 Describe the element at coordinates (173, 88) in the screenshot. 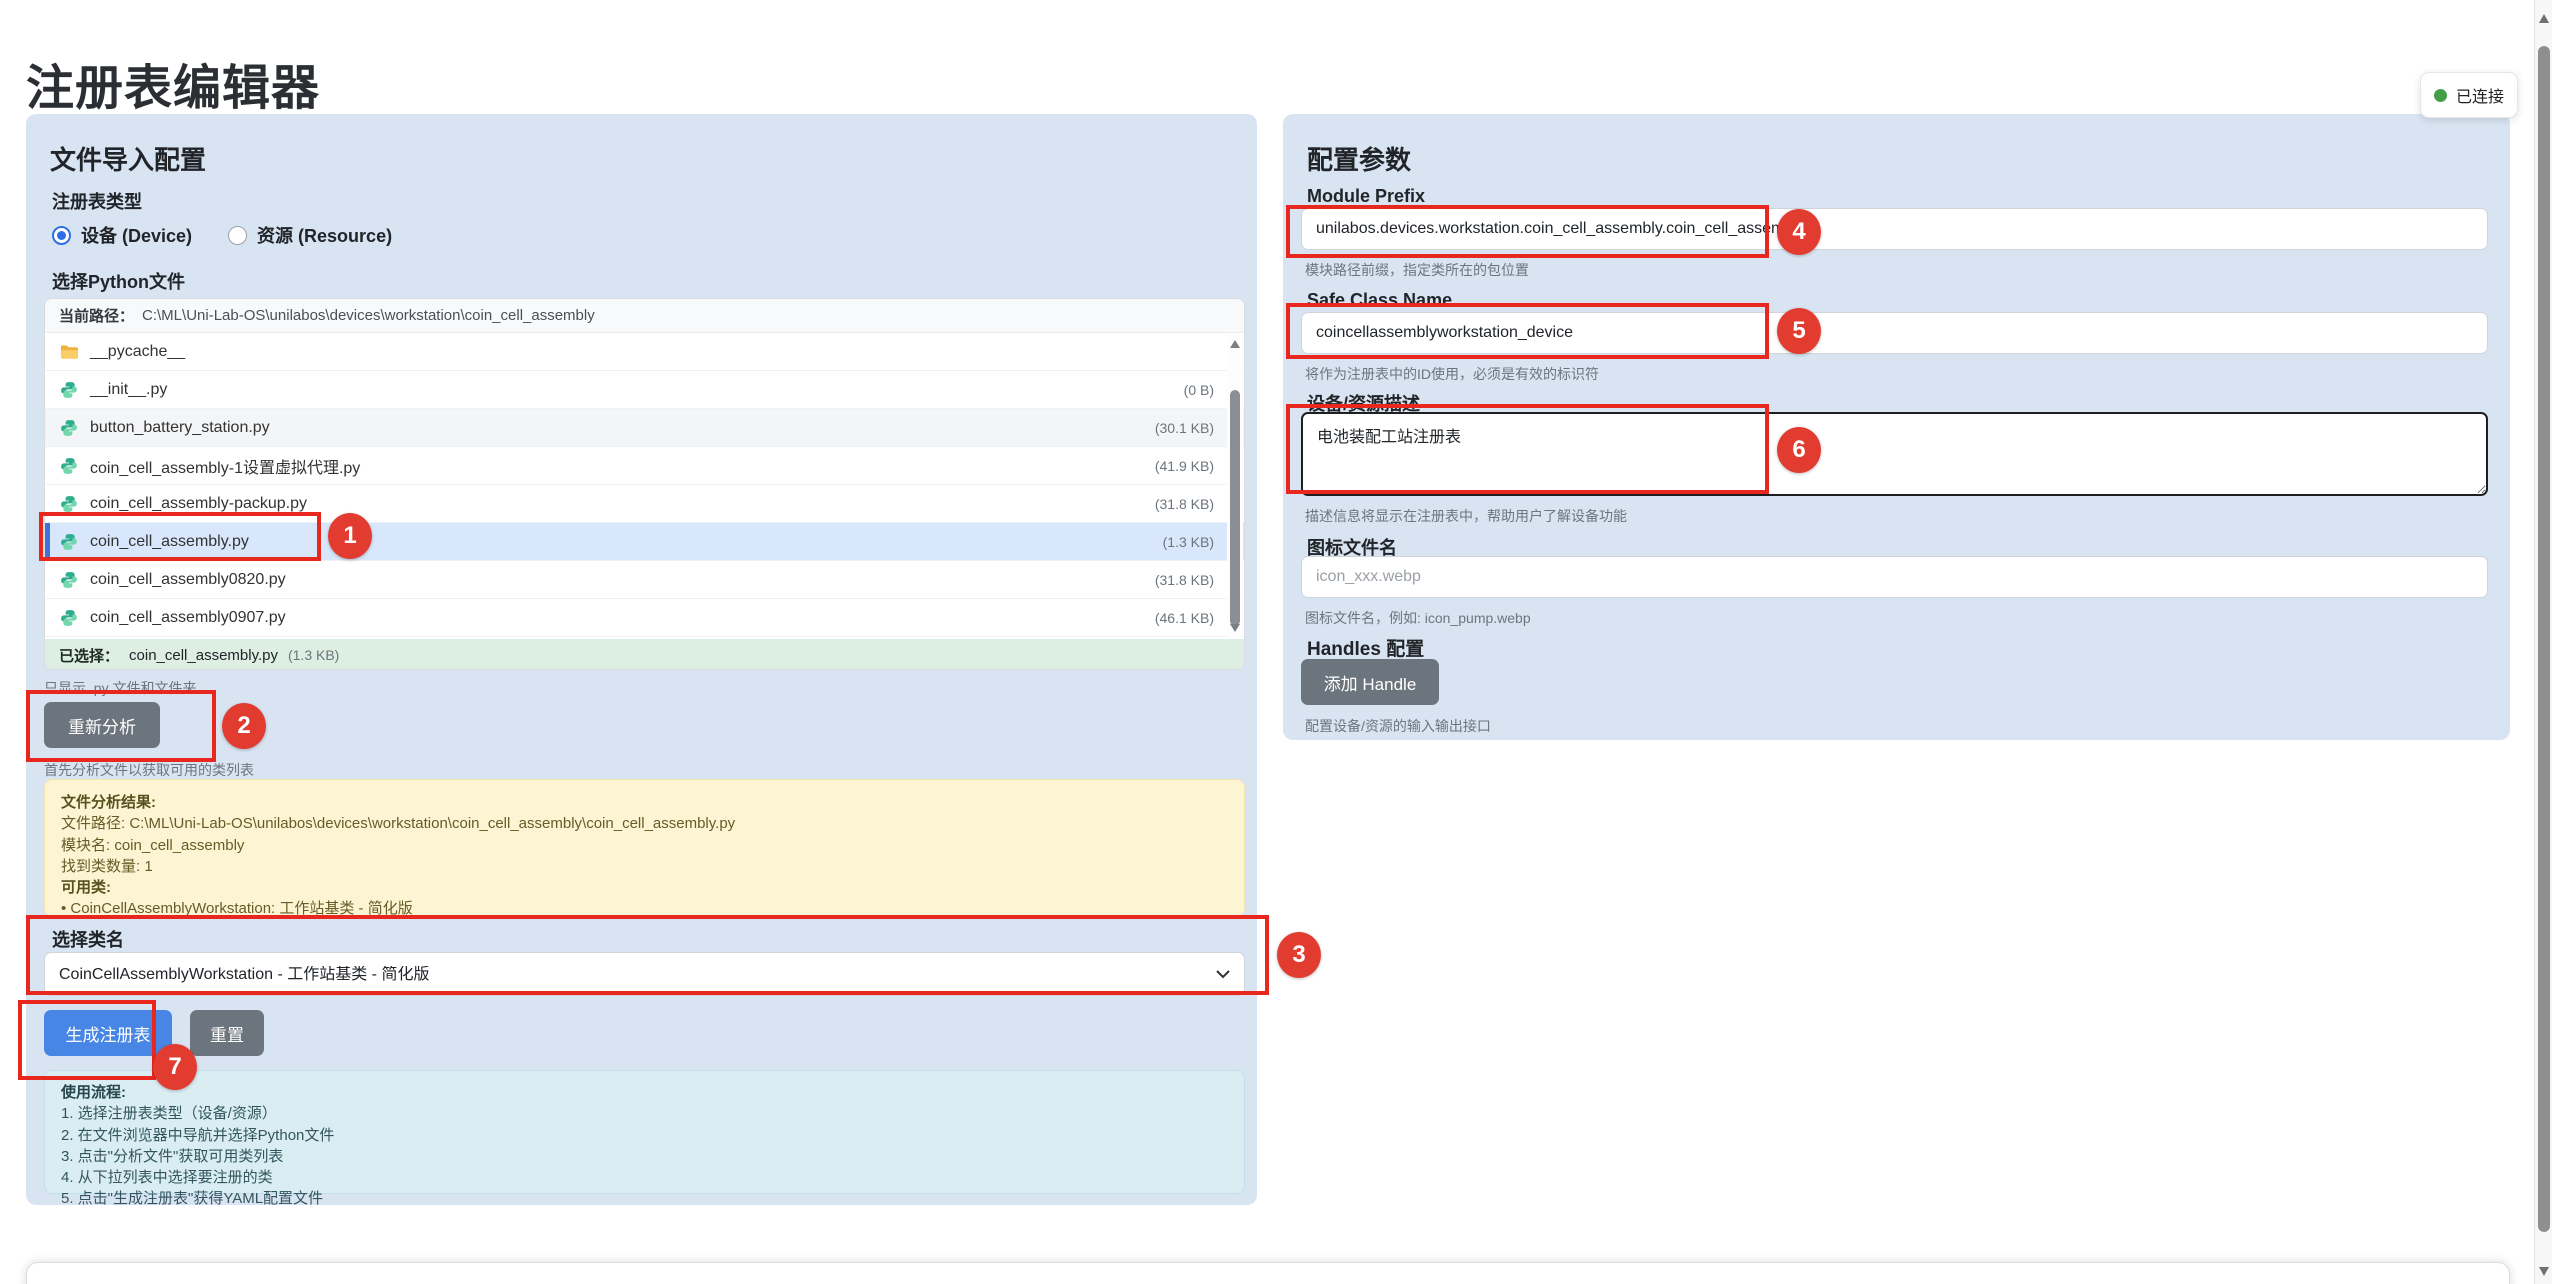

I see `page-title: 注册表编辑器` at that location.